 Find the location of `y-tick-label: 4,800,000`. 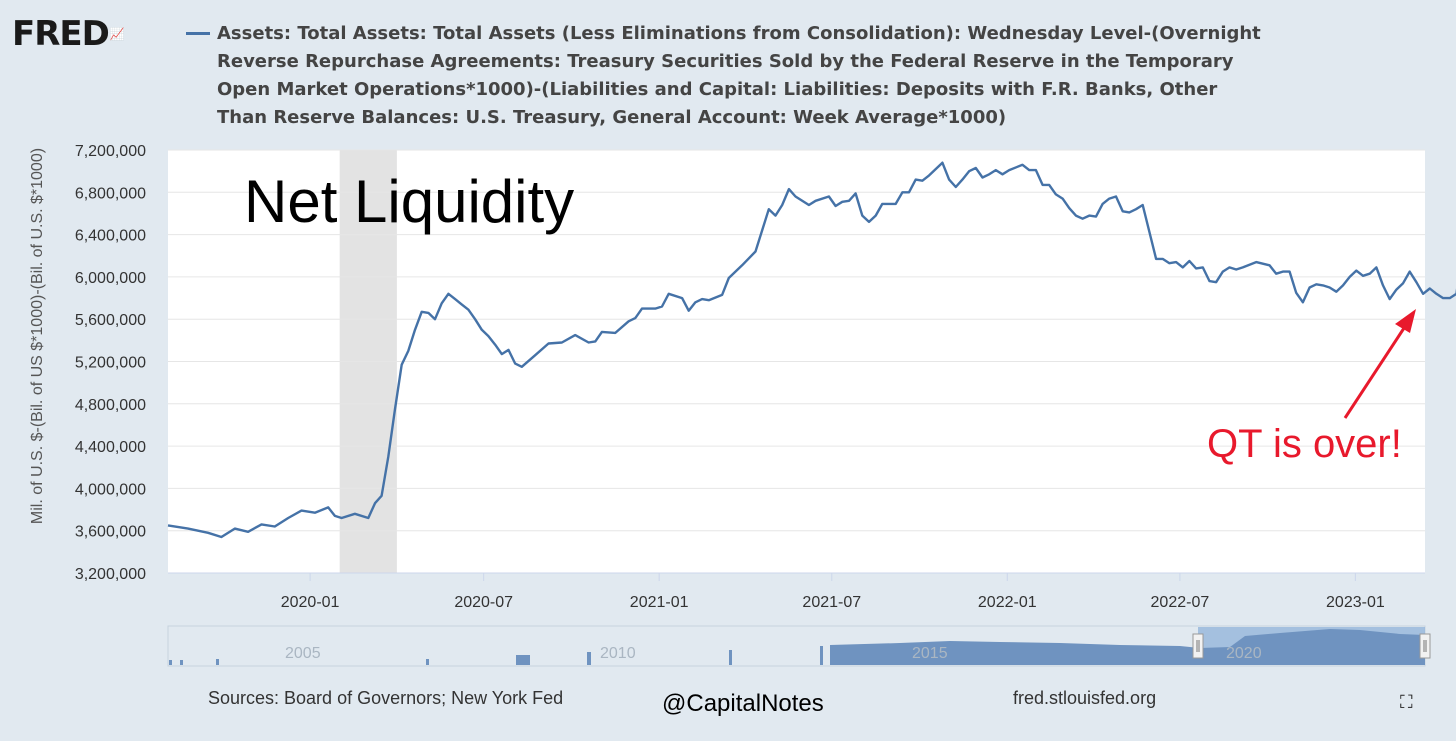

y-tick-label: 4,800,000 is located at coordinates (110, 405).